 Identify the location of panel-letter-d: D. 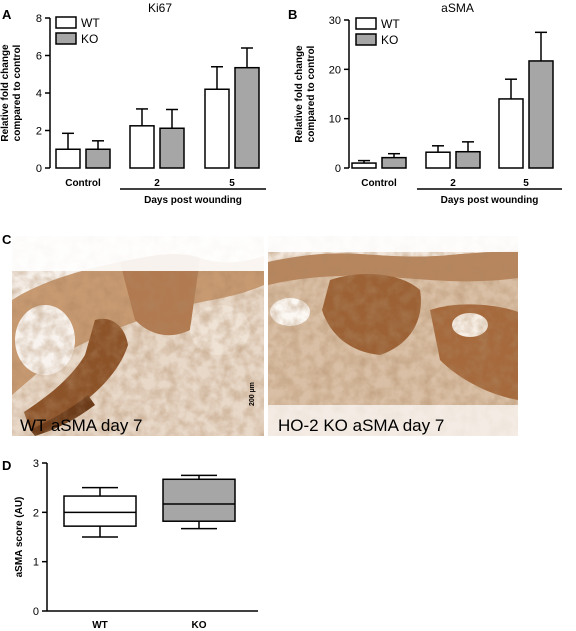
(6, 465).